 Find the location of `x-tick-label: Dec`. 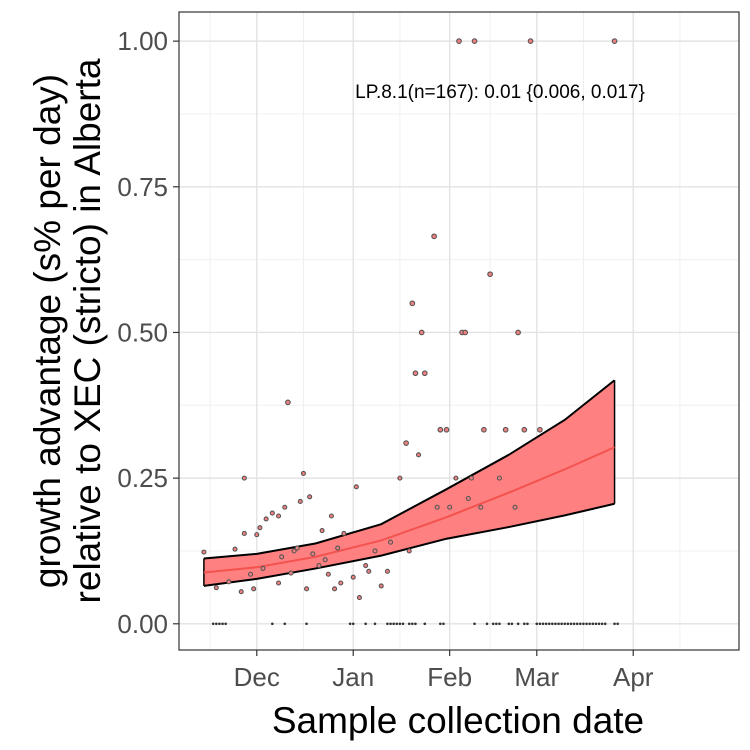

x-tick-label: Dec is located at coordinates (257, 677).